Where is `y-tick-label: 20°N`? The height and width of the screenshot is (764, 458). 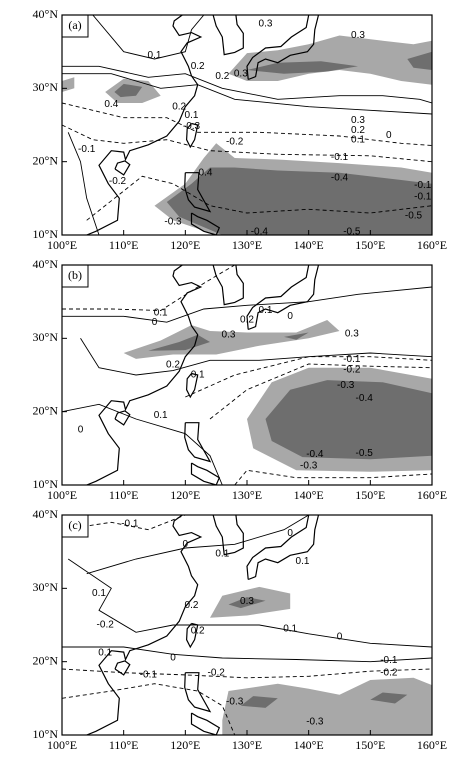
y-tick-label: 20°N is located at coordinates (46, 160).